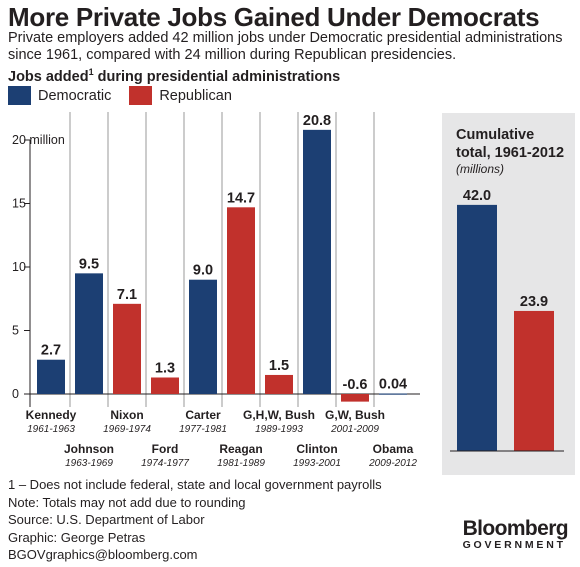 The image size is (580, 567). Describe the element at coordinates (355, 385) in the screenshot. I see `value-label: -0.6` at that location.